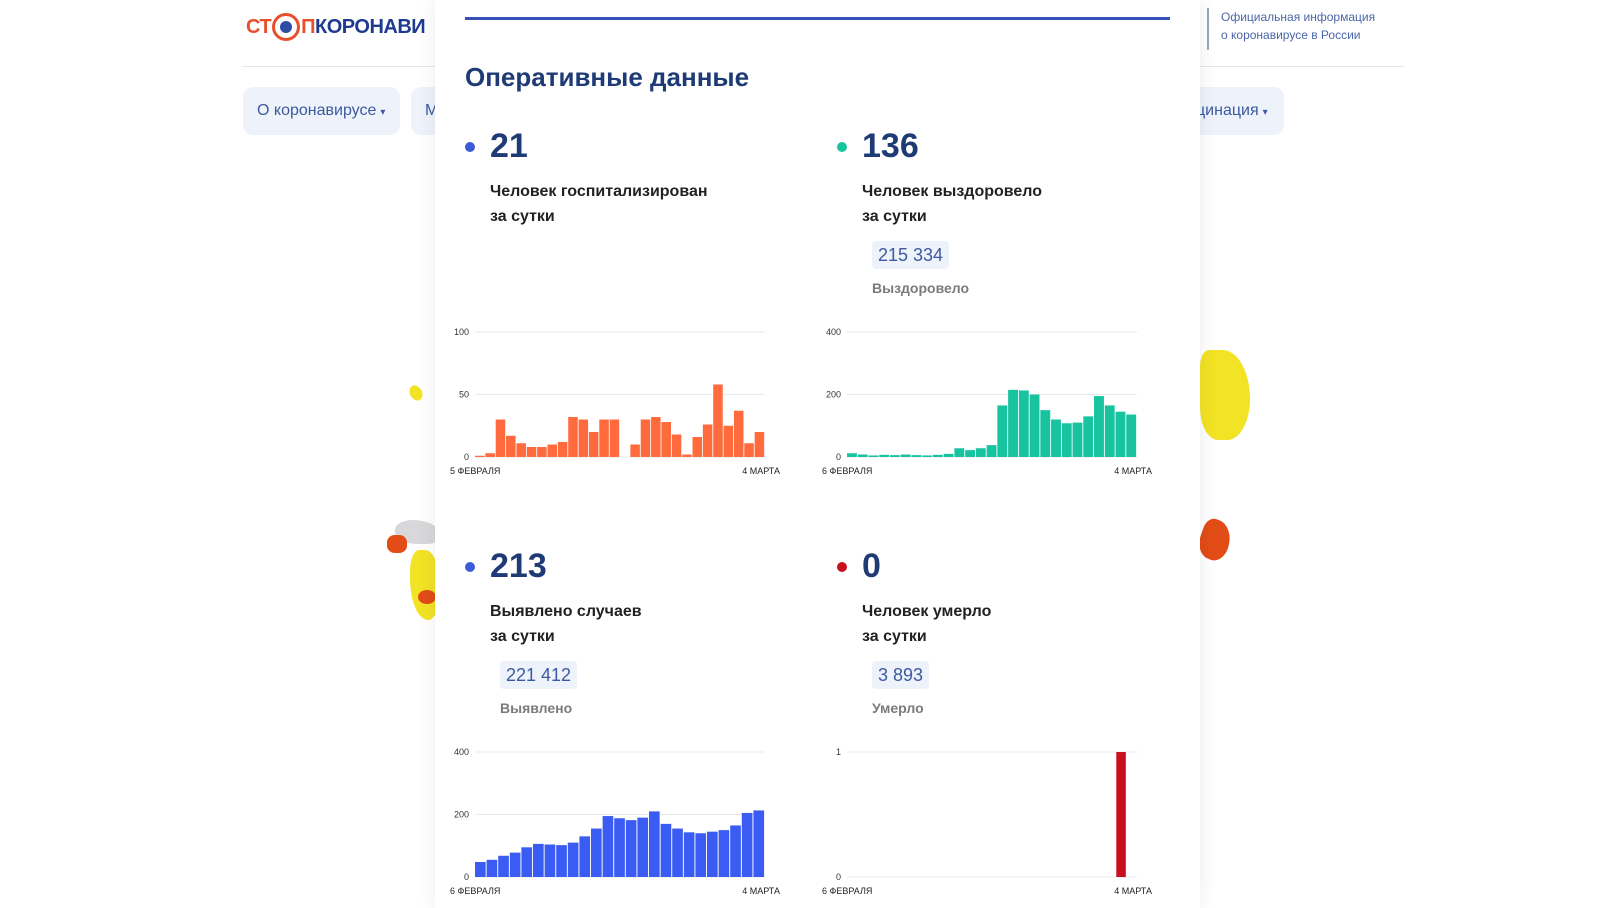 The width and height of the screenshot is (1615, 908). Describe the element at coordinates (817, 18) in the screenshot. I see `modal-accent-line` at that location.